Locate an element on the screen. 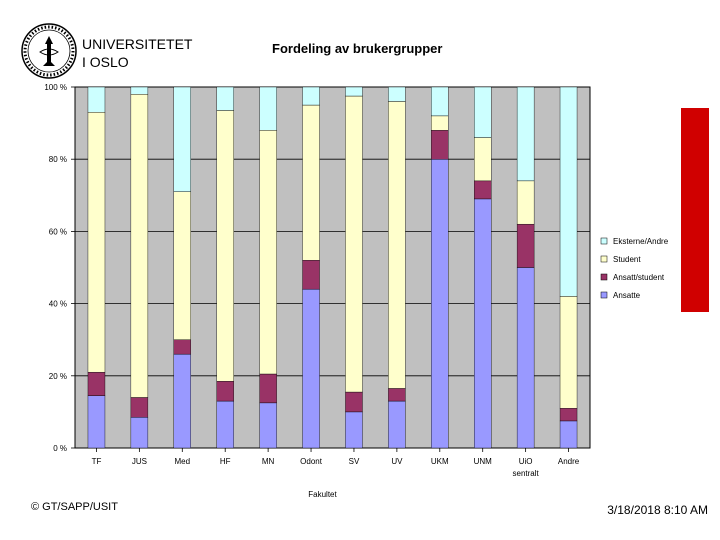 This screenshot has height=540, width=720. x-tick-label: UNM is located at coordinates (483, 461).